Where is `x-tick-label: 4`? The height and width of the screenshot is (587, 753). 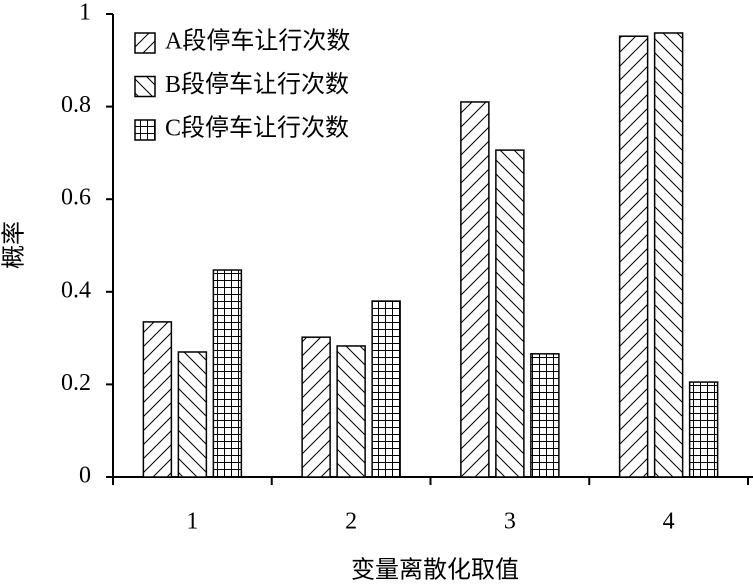
x-tick-label: 4 is located at coordinates (669, 522).